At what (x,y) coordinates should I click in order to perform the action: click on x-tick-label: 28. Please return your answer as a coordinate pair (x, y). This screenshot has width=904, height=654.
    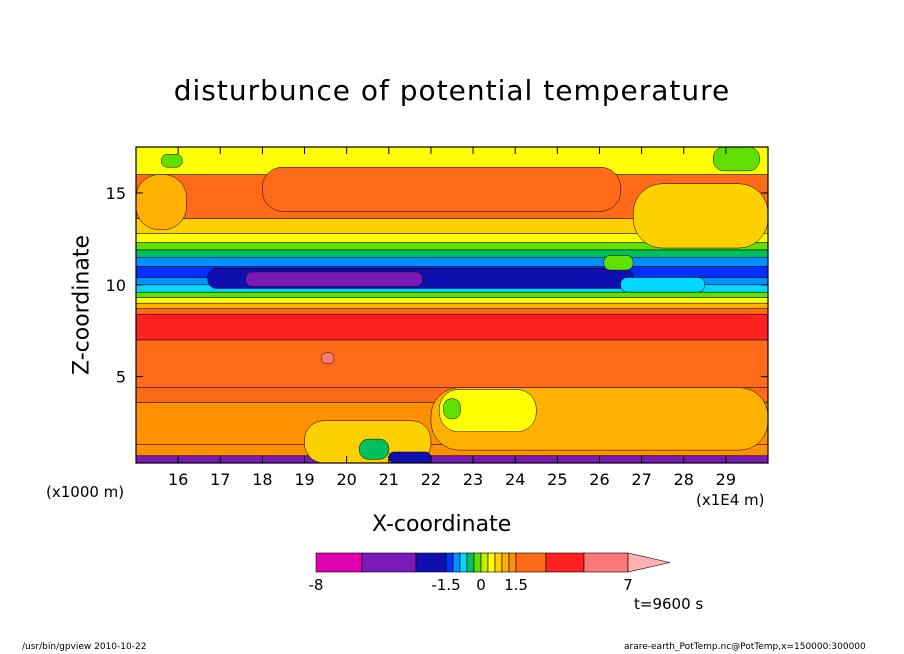
    Looking at the image, I should click on (684, 479).